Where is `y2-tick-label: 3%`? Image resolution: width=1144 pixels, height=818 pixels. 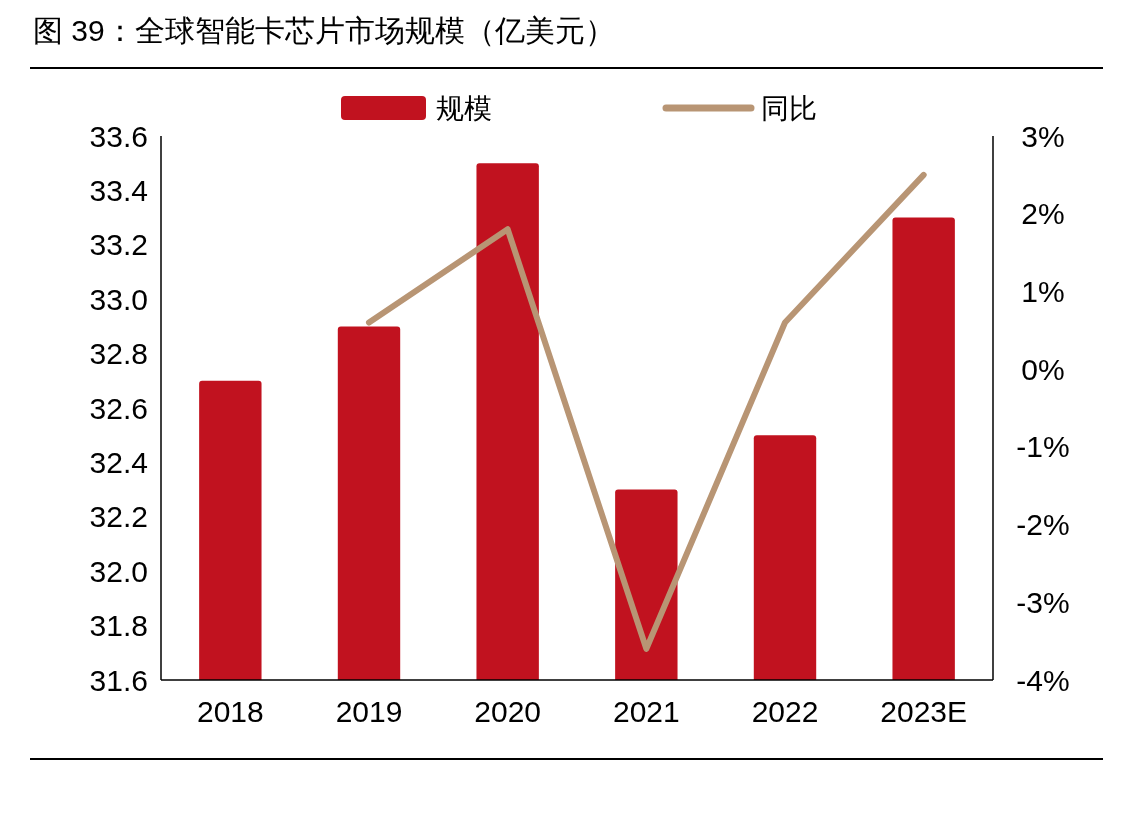 y2-tick-label: 3% is located at coordinates (1043, 136).